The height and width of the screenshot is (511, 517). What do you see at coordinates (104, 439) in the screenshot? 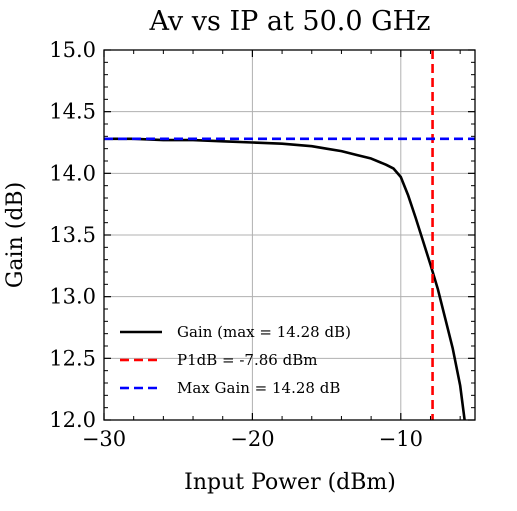
I see `x-tick-label: −30` at bounding box center [104, 439].